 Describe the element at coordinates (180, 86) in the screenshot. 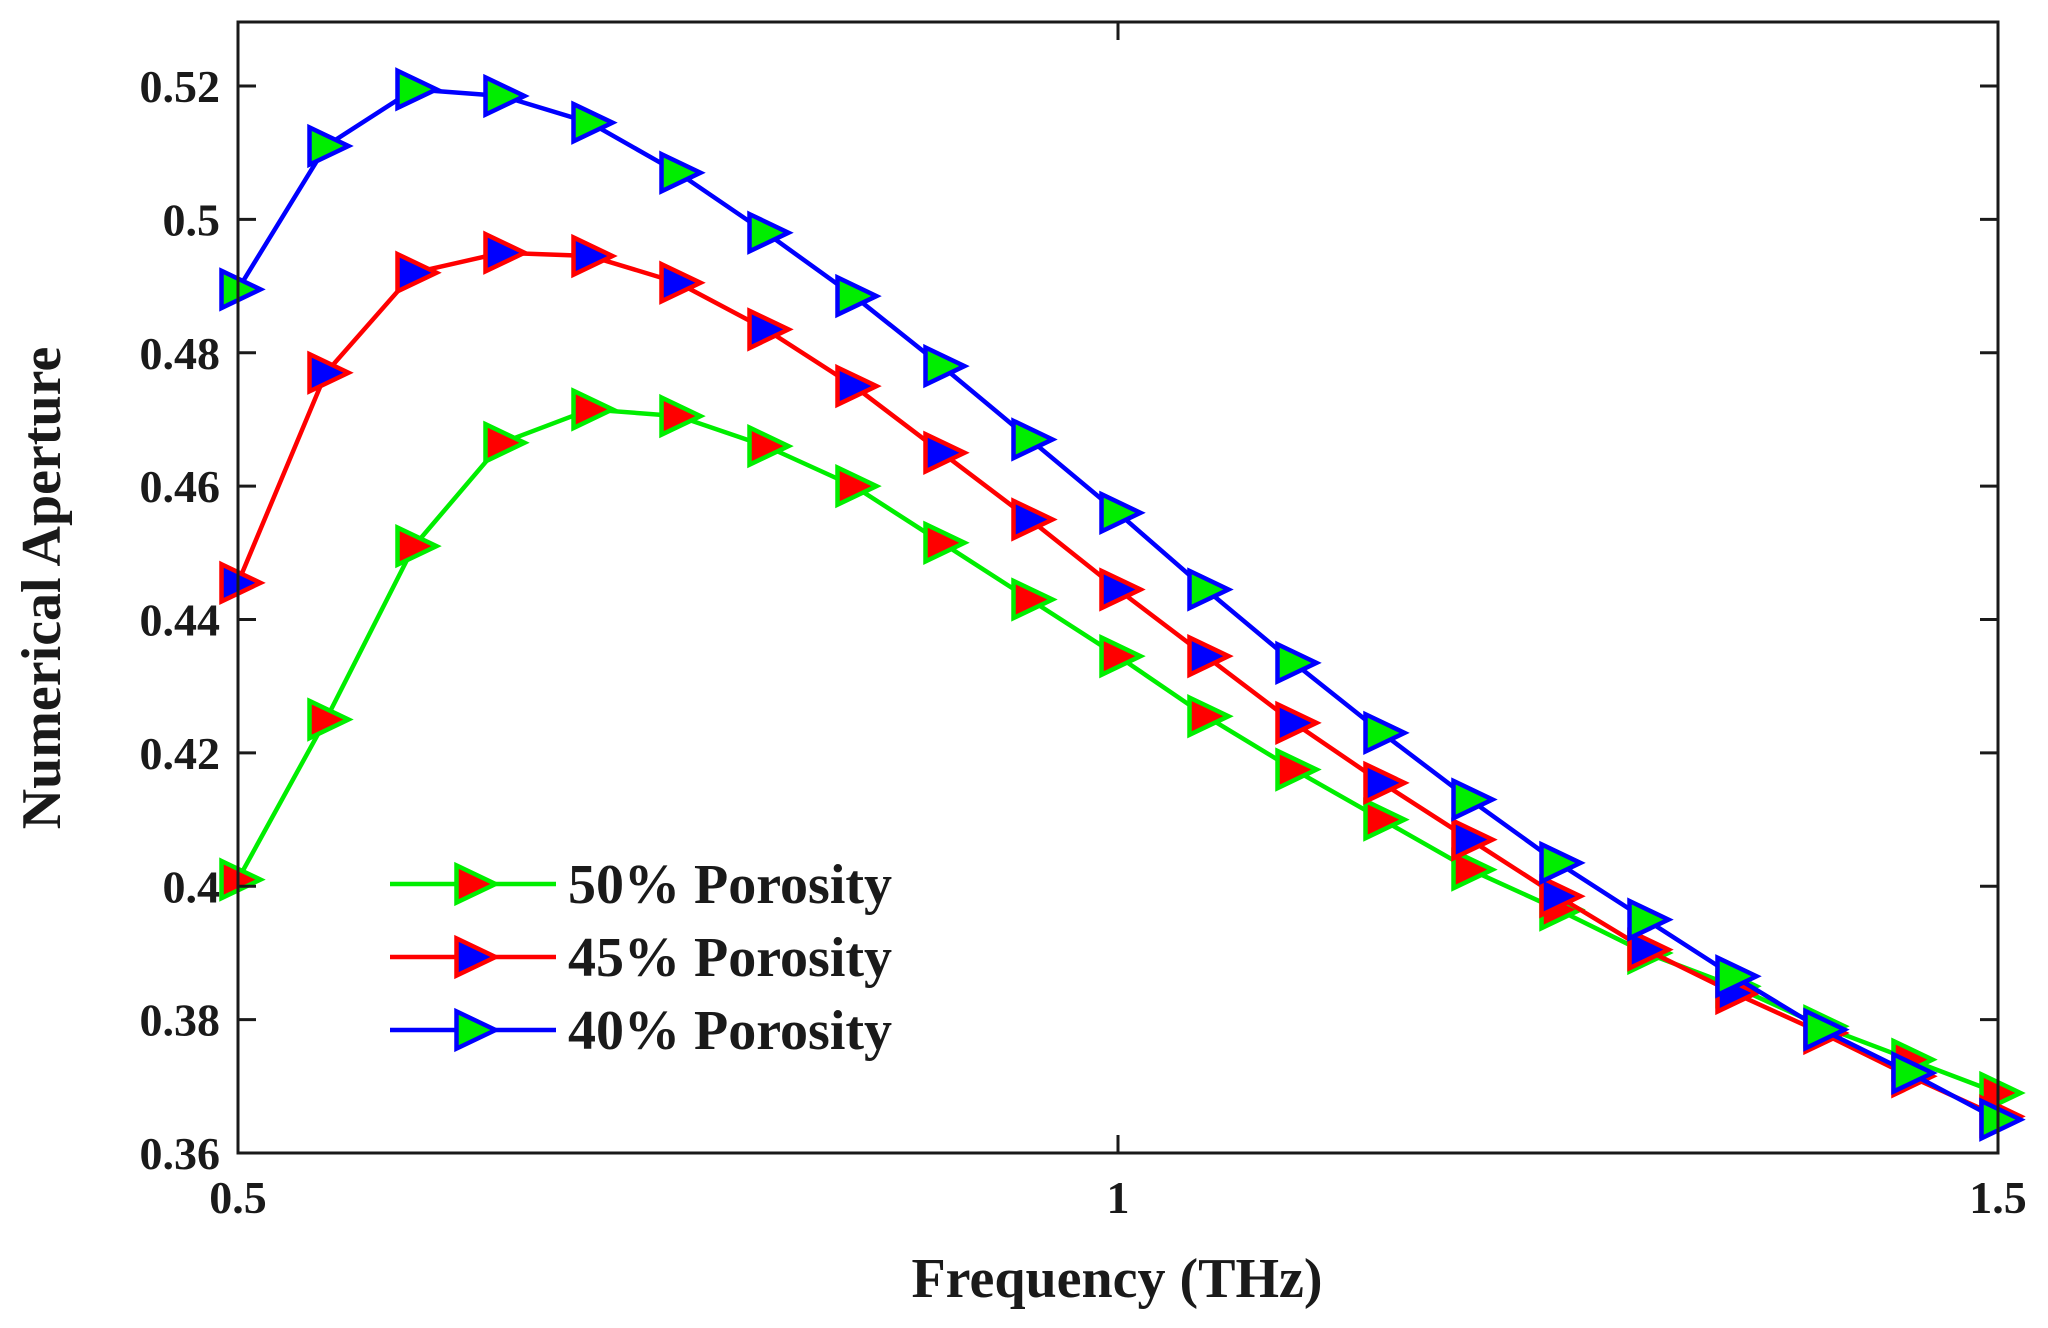

I see `y-tick-label: 0.52` at that location.